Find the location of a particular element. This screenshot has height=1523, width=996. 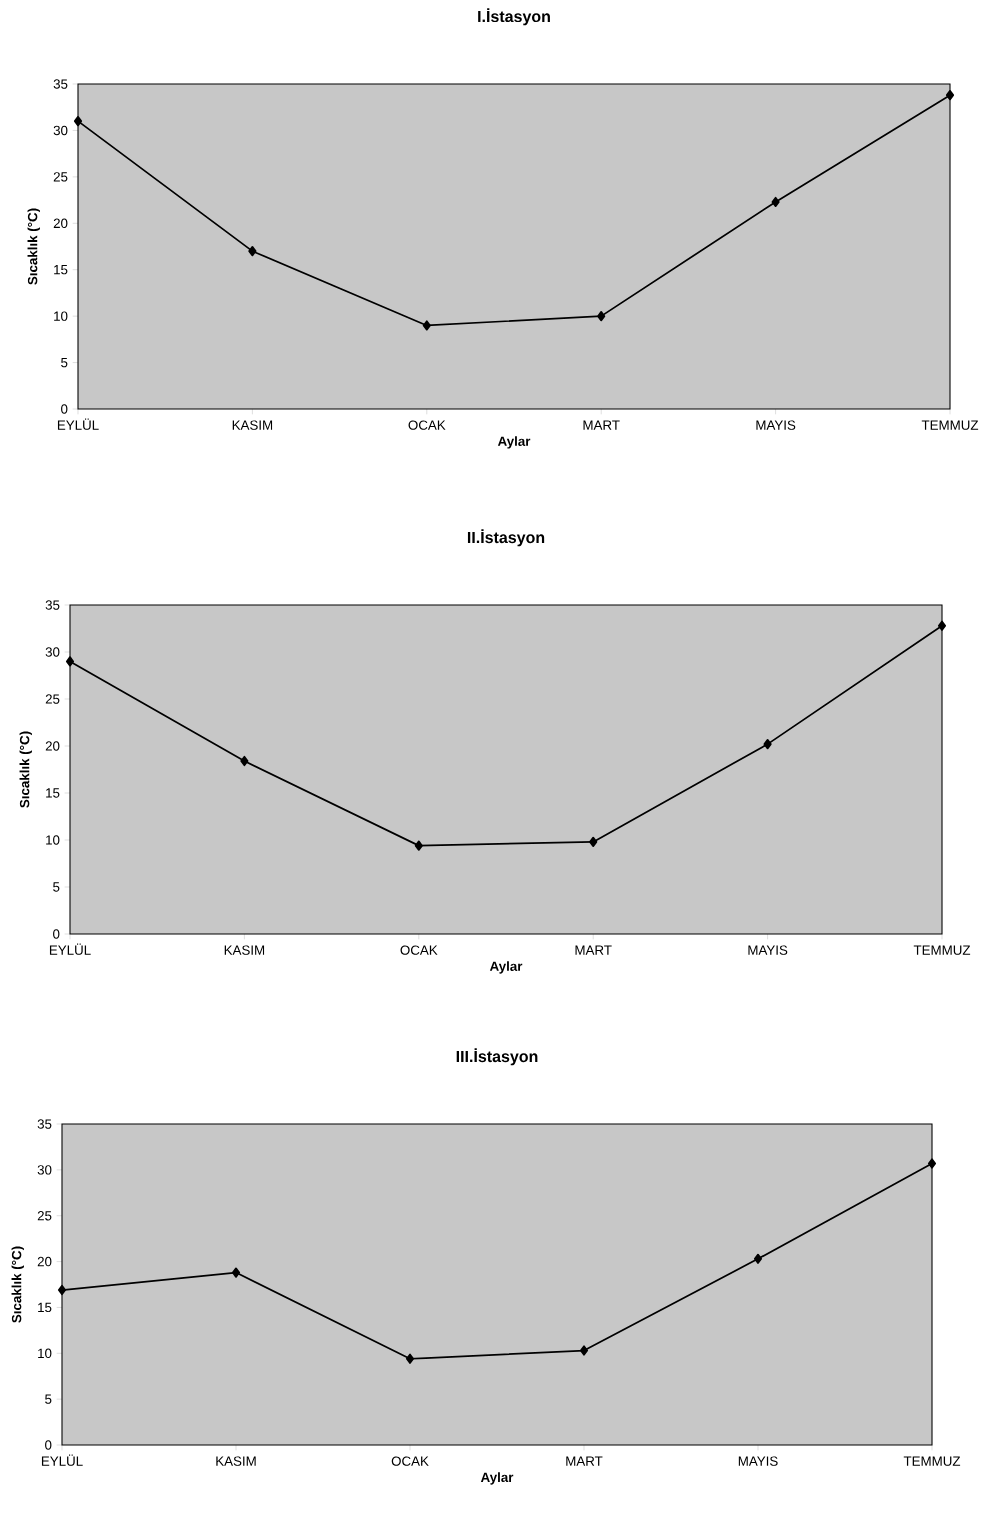

chart-title: III.İstasyon is located at coordinates (497, 1057).